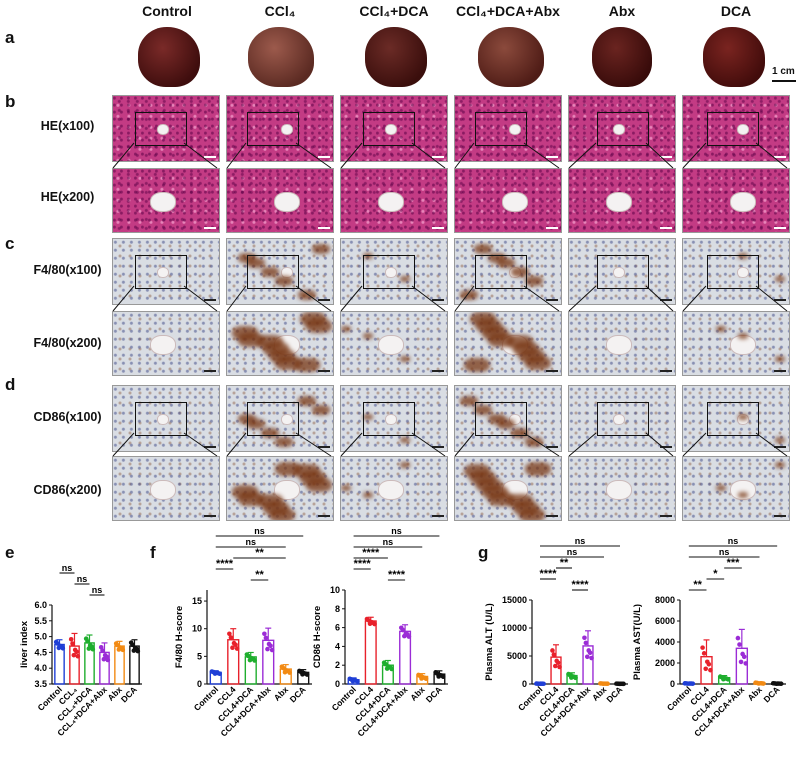  I want to click on histology-tile-cd86-200-col5, so click(622, 488).